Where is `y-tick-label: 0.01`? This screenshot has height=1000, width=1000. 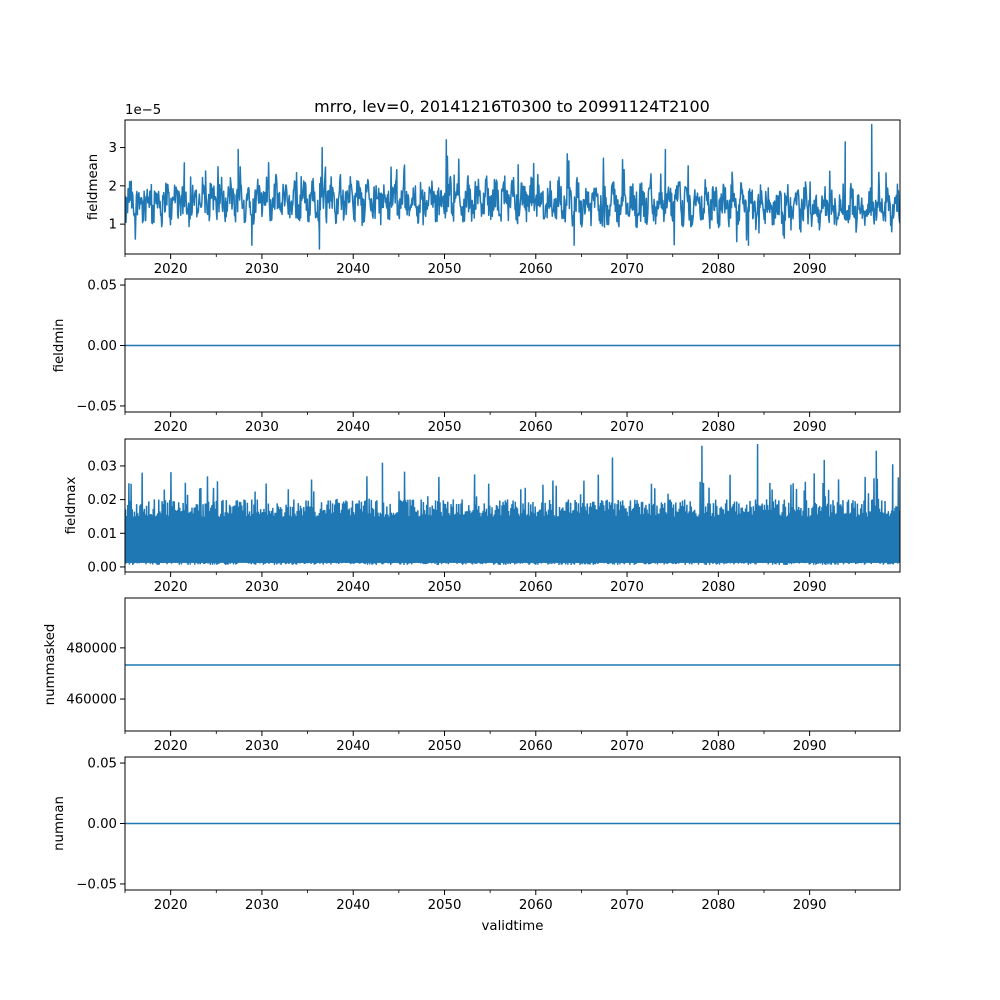 y-tick-label: 0.01 is located at coordinates (102, 534).